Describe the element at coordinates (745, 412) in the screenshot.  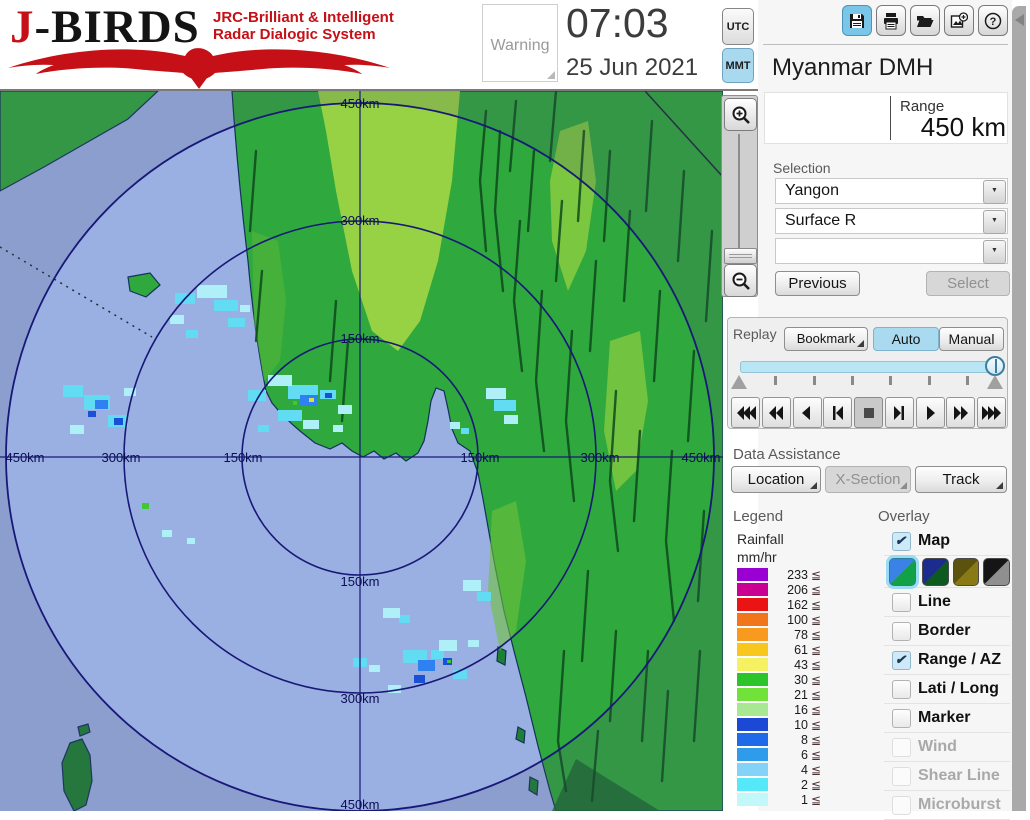
I see `fast-rewind-triple-button` at that location.